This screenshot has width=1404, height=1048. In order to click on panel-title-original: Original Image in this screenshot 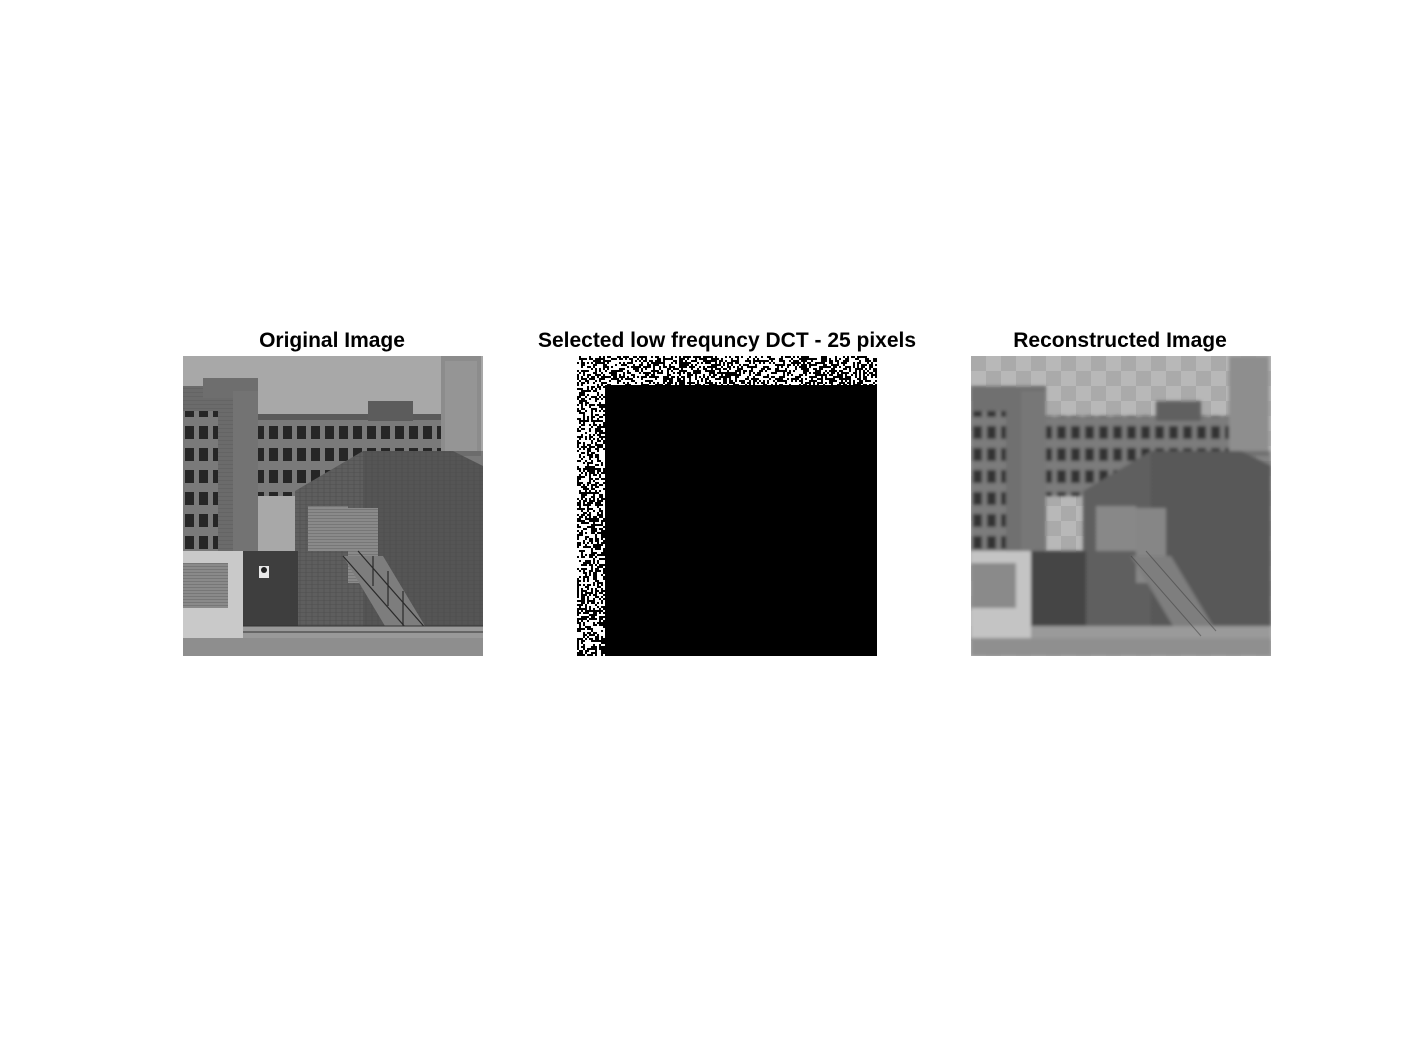, I will do `click(332, 340)`.